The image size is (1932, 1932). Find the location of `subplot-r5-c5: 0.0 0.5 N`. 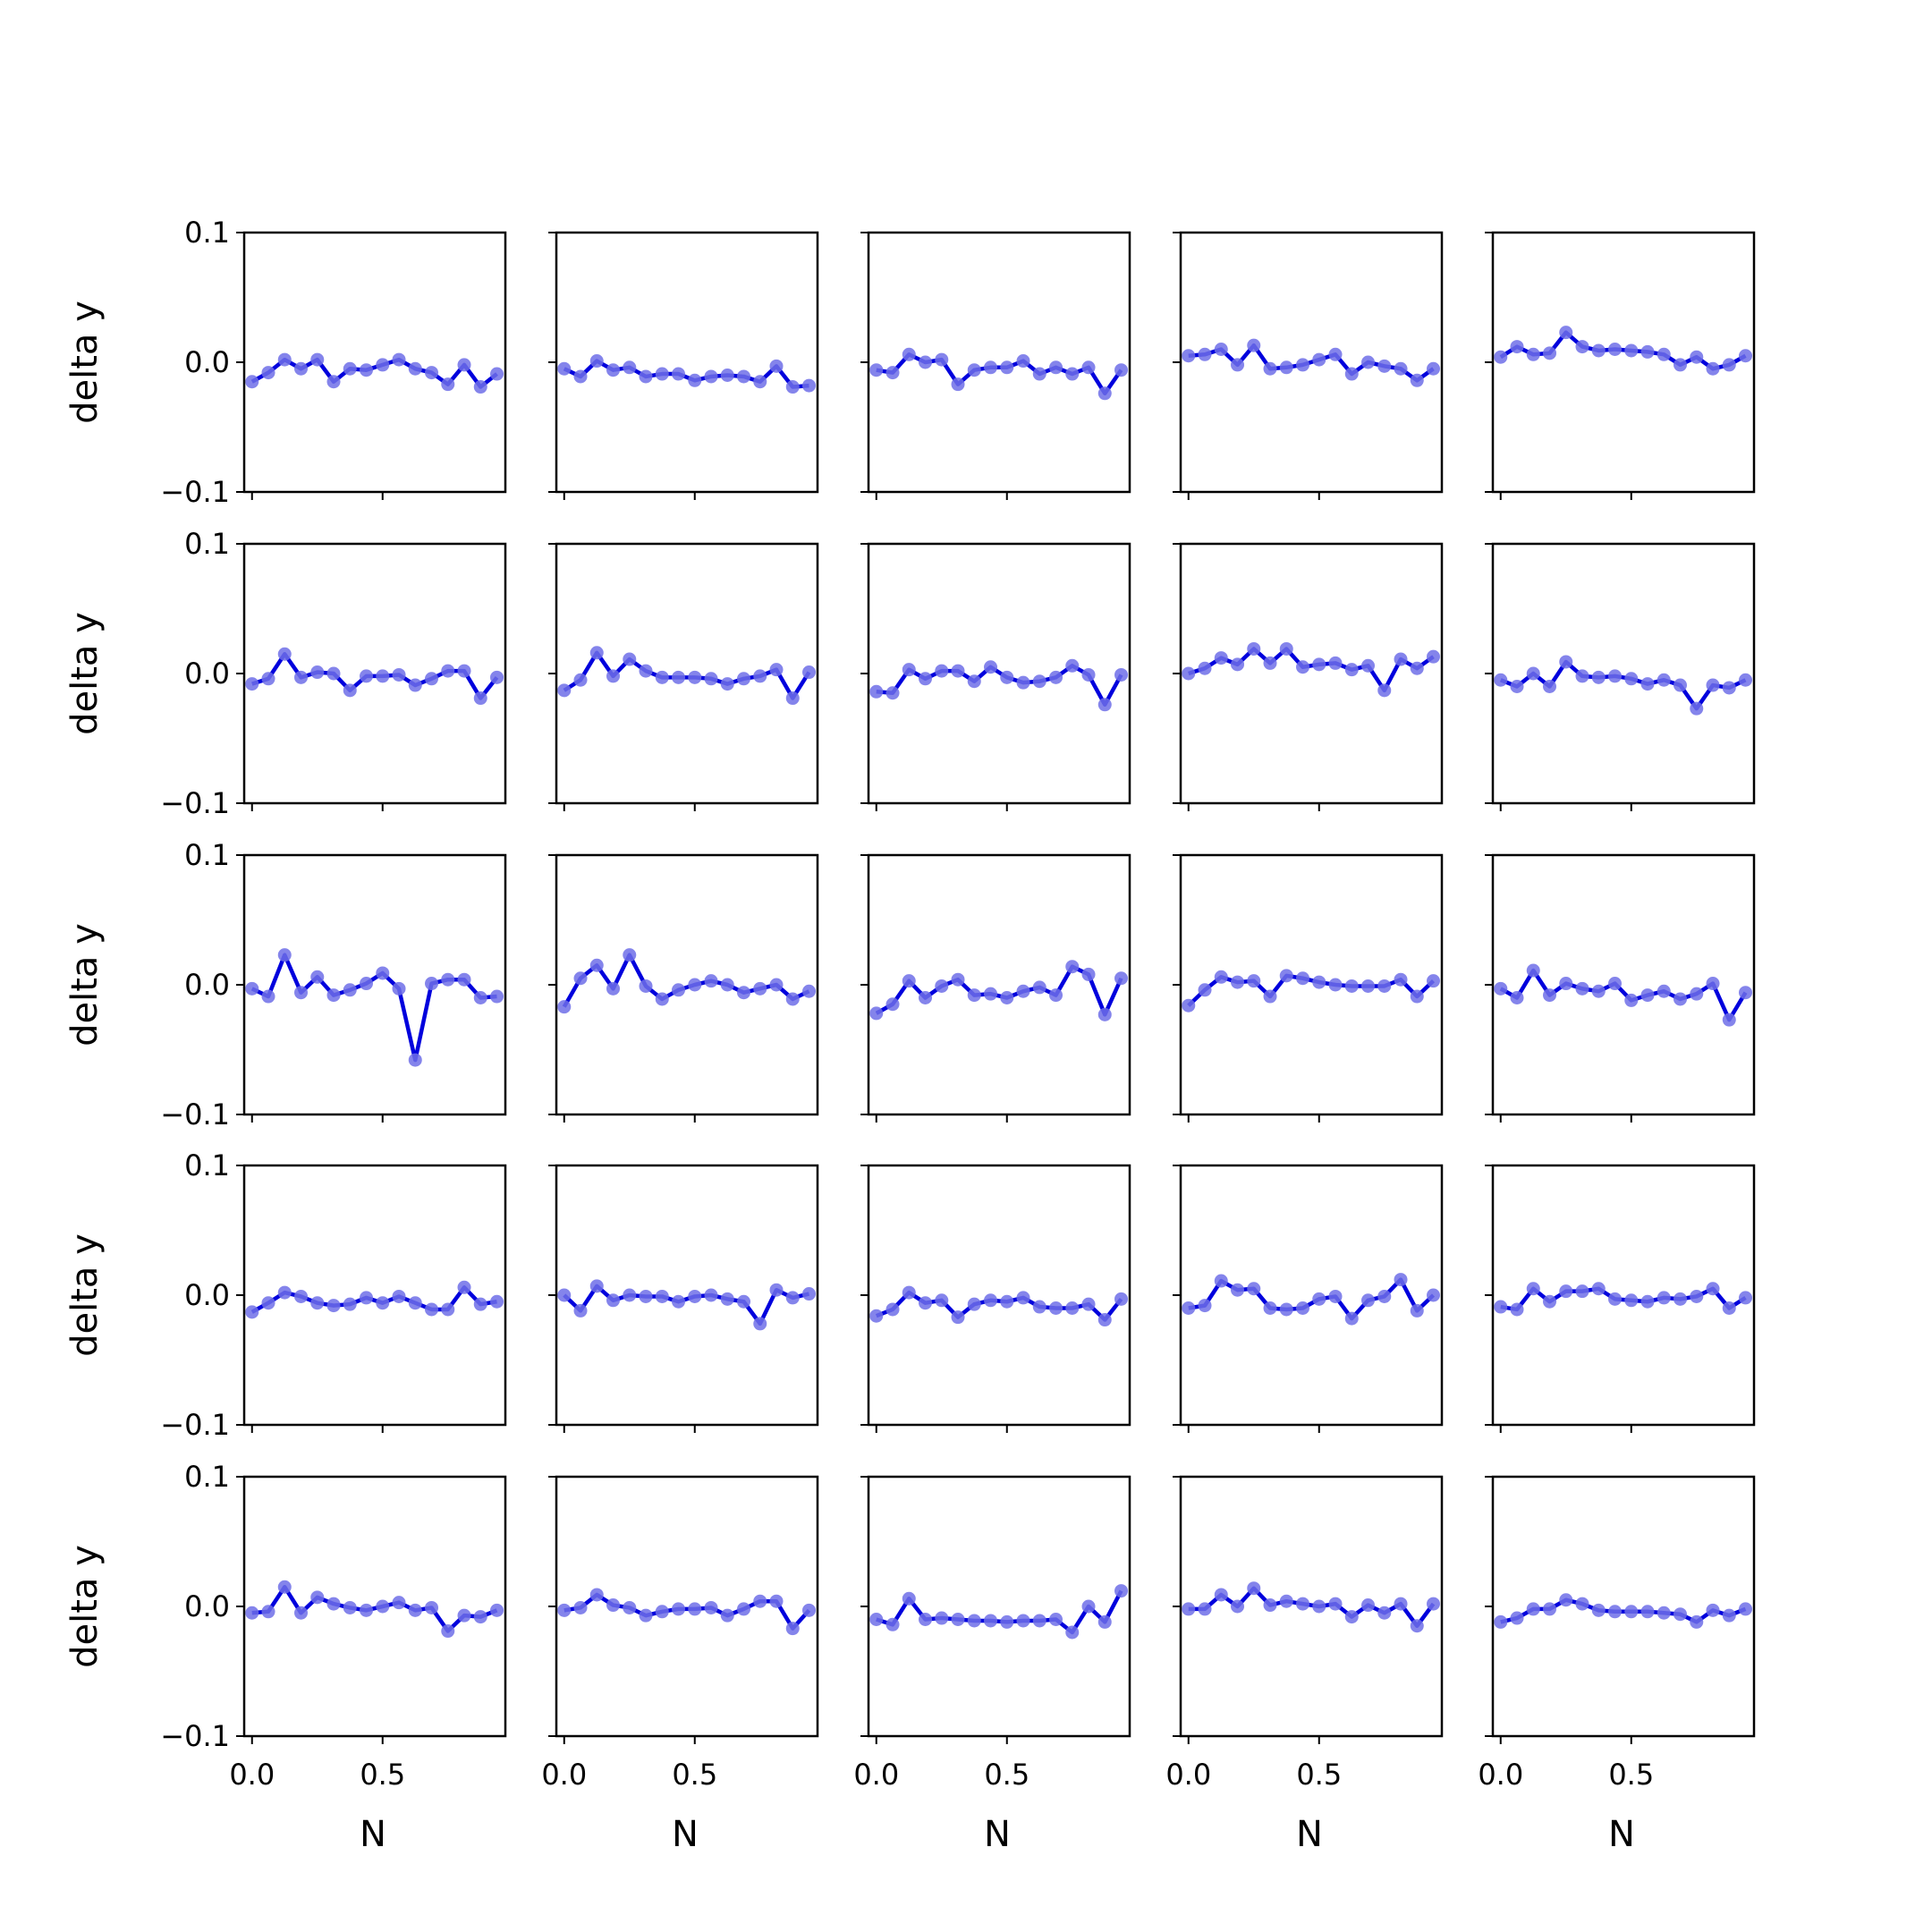

subplot-r5-c5: 0.0 0.5 N is located at coordinates (1617, 1665).